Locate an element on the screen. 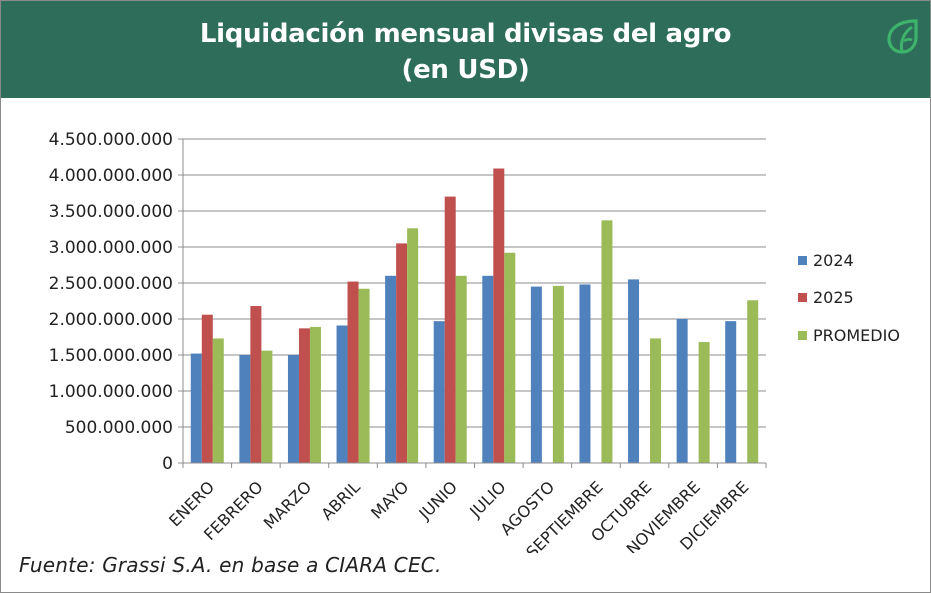  legend-item-2025: 2025 is located at coordinates (826, 297).